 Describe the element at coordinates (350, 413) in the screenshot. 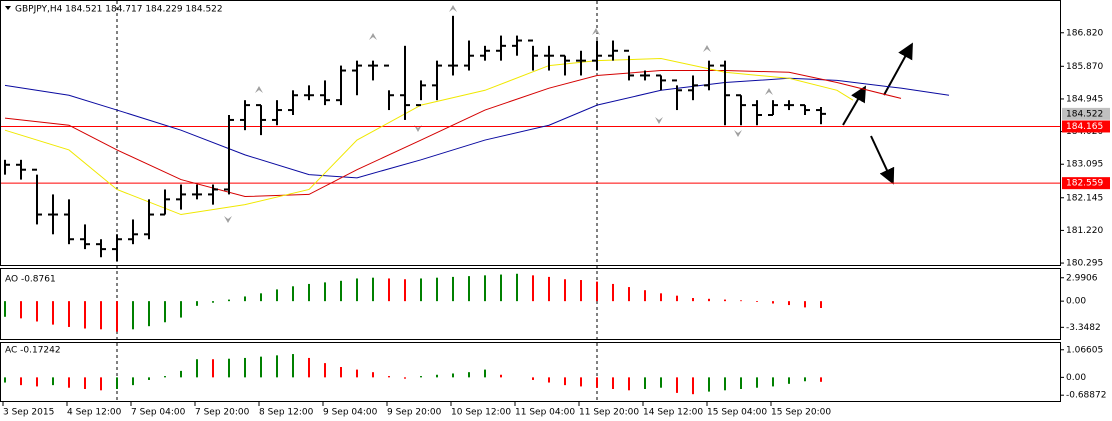

I see `x-tick-label: 9 Sep 04:00` at that location.